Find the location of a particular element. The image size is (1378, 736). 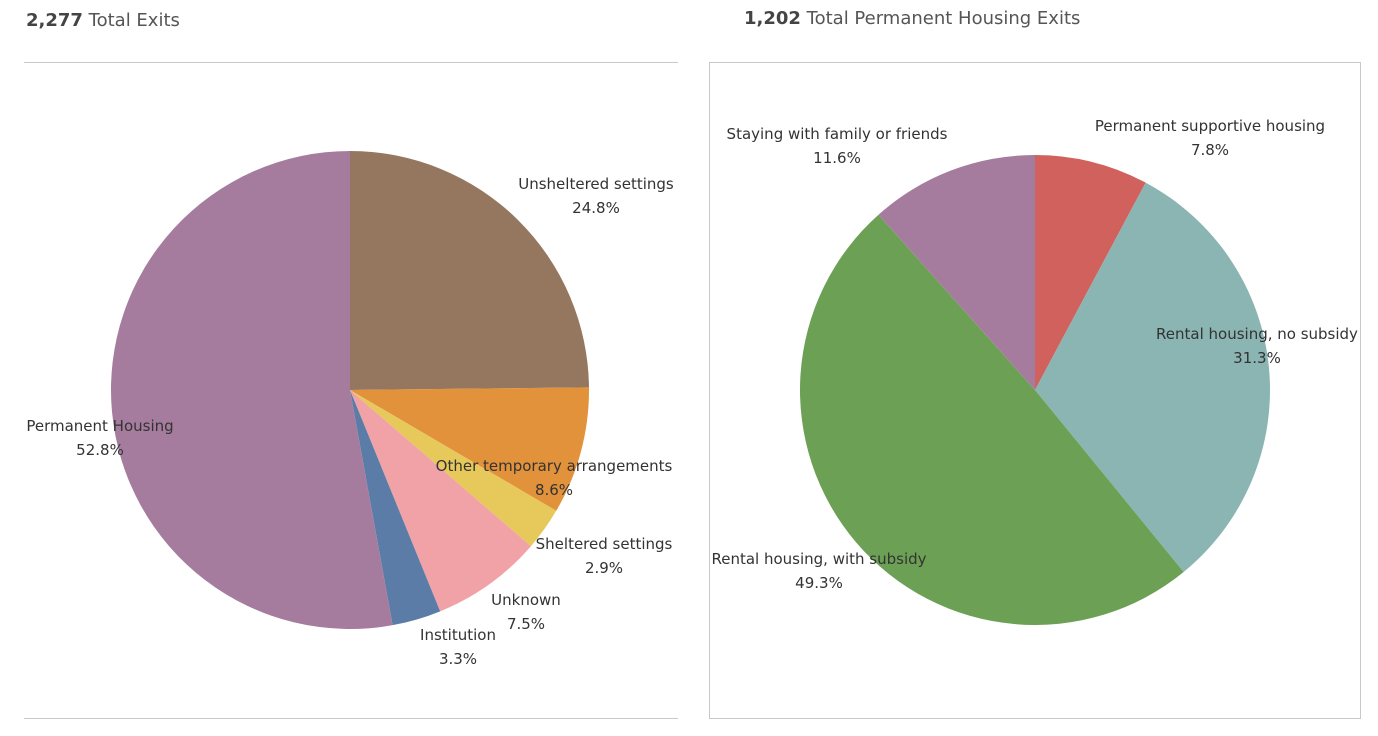

pie-slice-institution is located at coordinates (395, 508).